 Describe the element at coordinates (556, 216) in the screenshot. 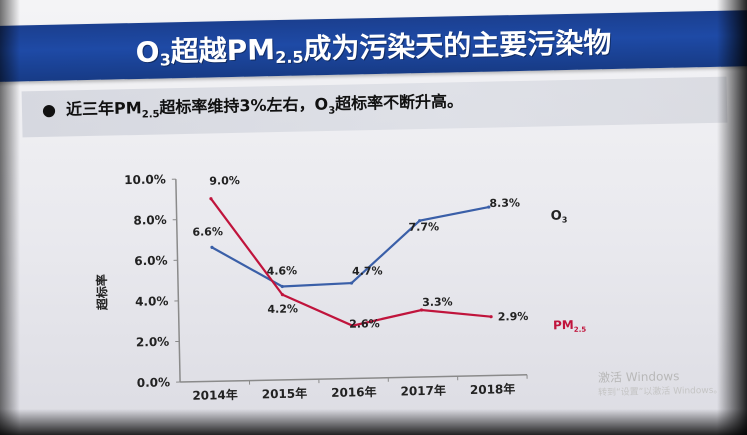

I see `o3-label-main: O` at that location.